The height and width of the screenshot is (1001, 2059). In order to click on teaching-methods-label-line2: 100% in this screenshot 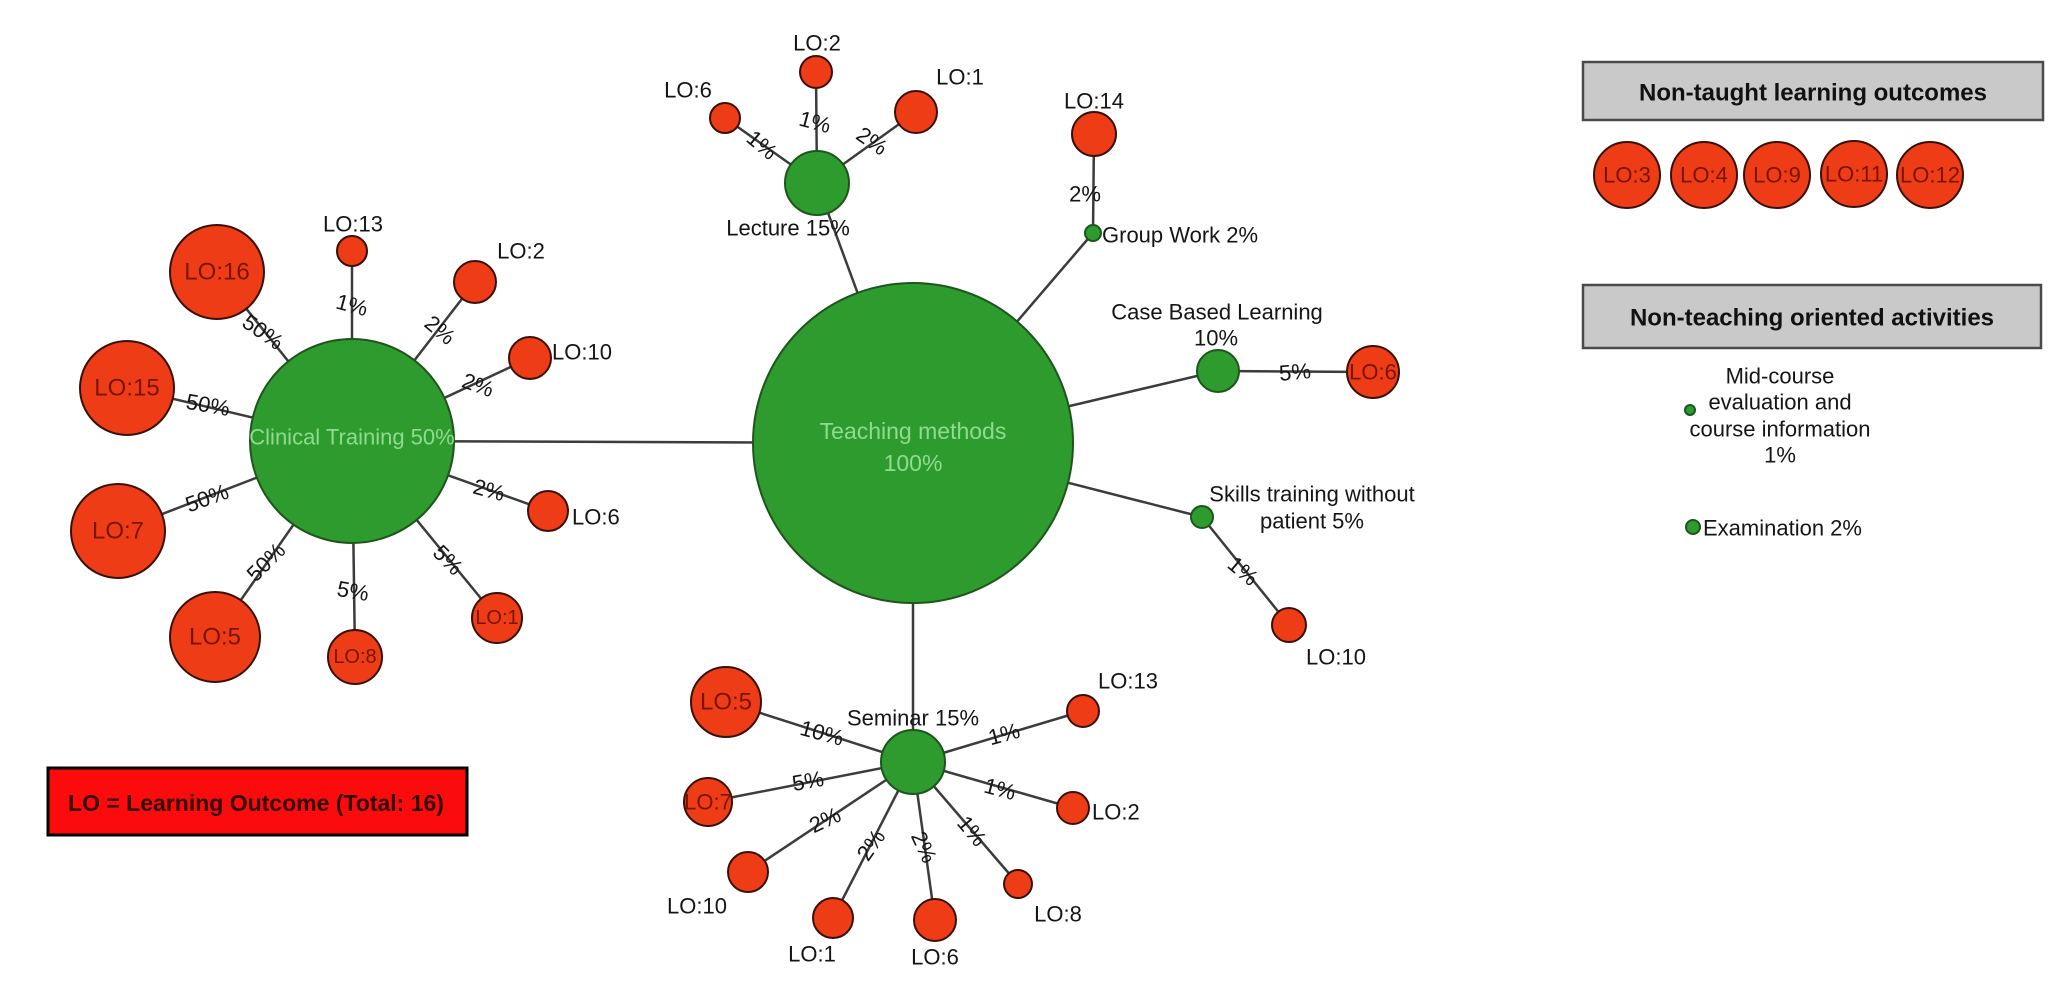, I will do `click(913, 463)`.